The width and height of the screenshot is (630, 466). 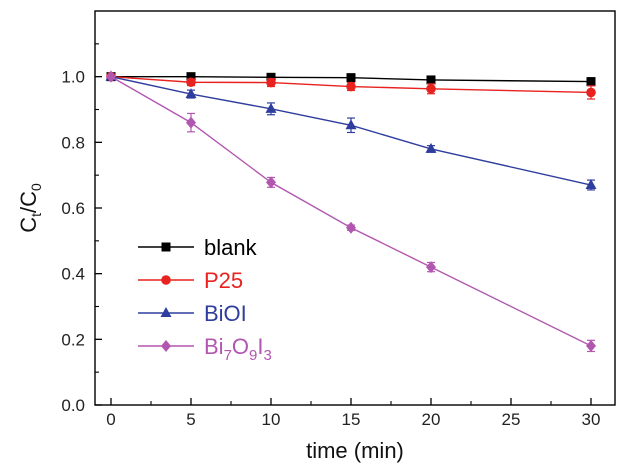 I want to click on x-tick-label-6: 30, so click(x=591, y=419).